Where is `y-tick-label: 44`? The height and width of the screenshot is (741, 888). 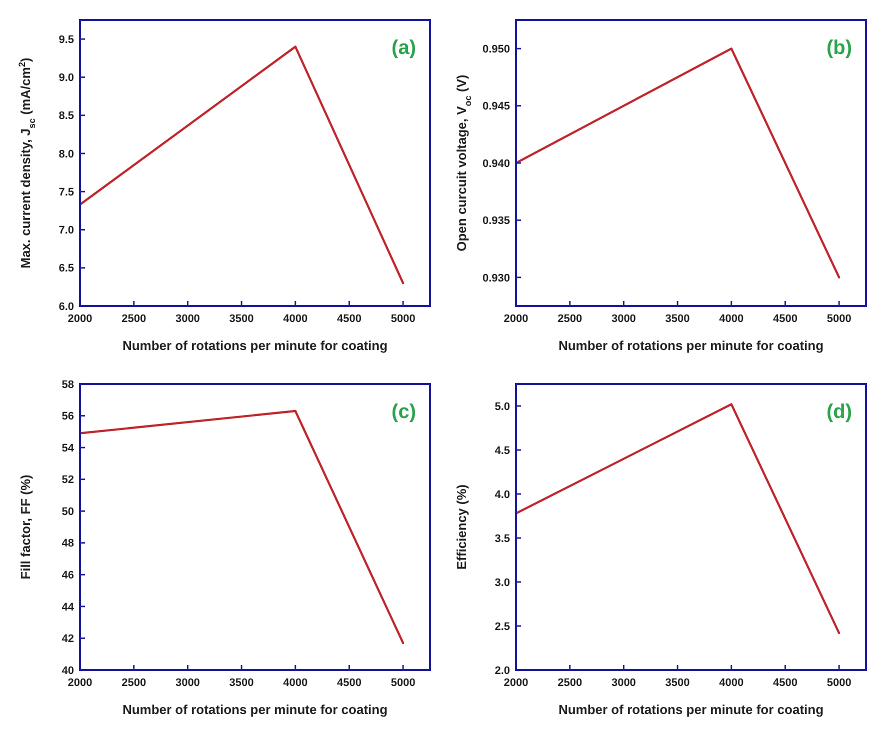 y-tick-label: 44 is located at coordinates (68, 607).